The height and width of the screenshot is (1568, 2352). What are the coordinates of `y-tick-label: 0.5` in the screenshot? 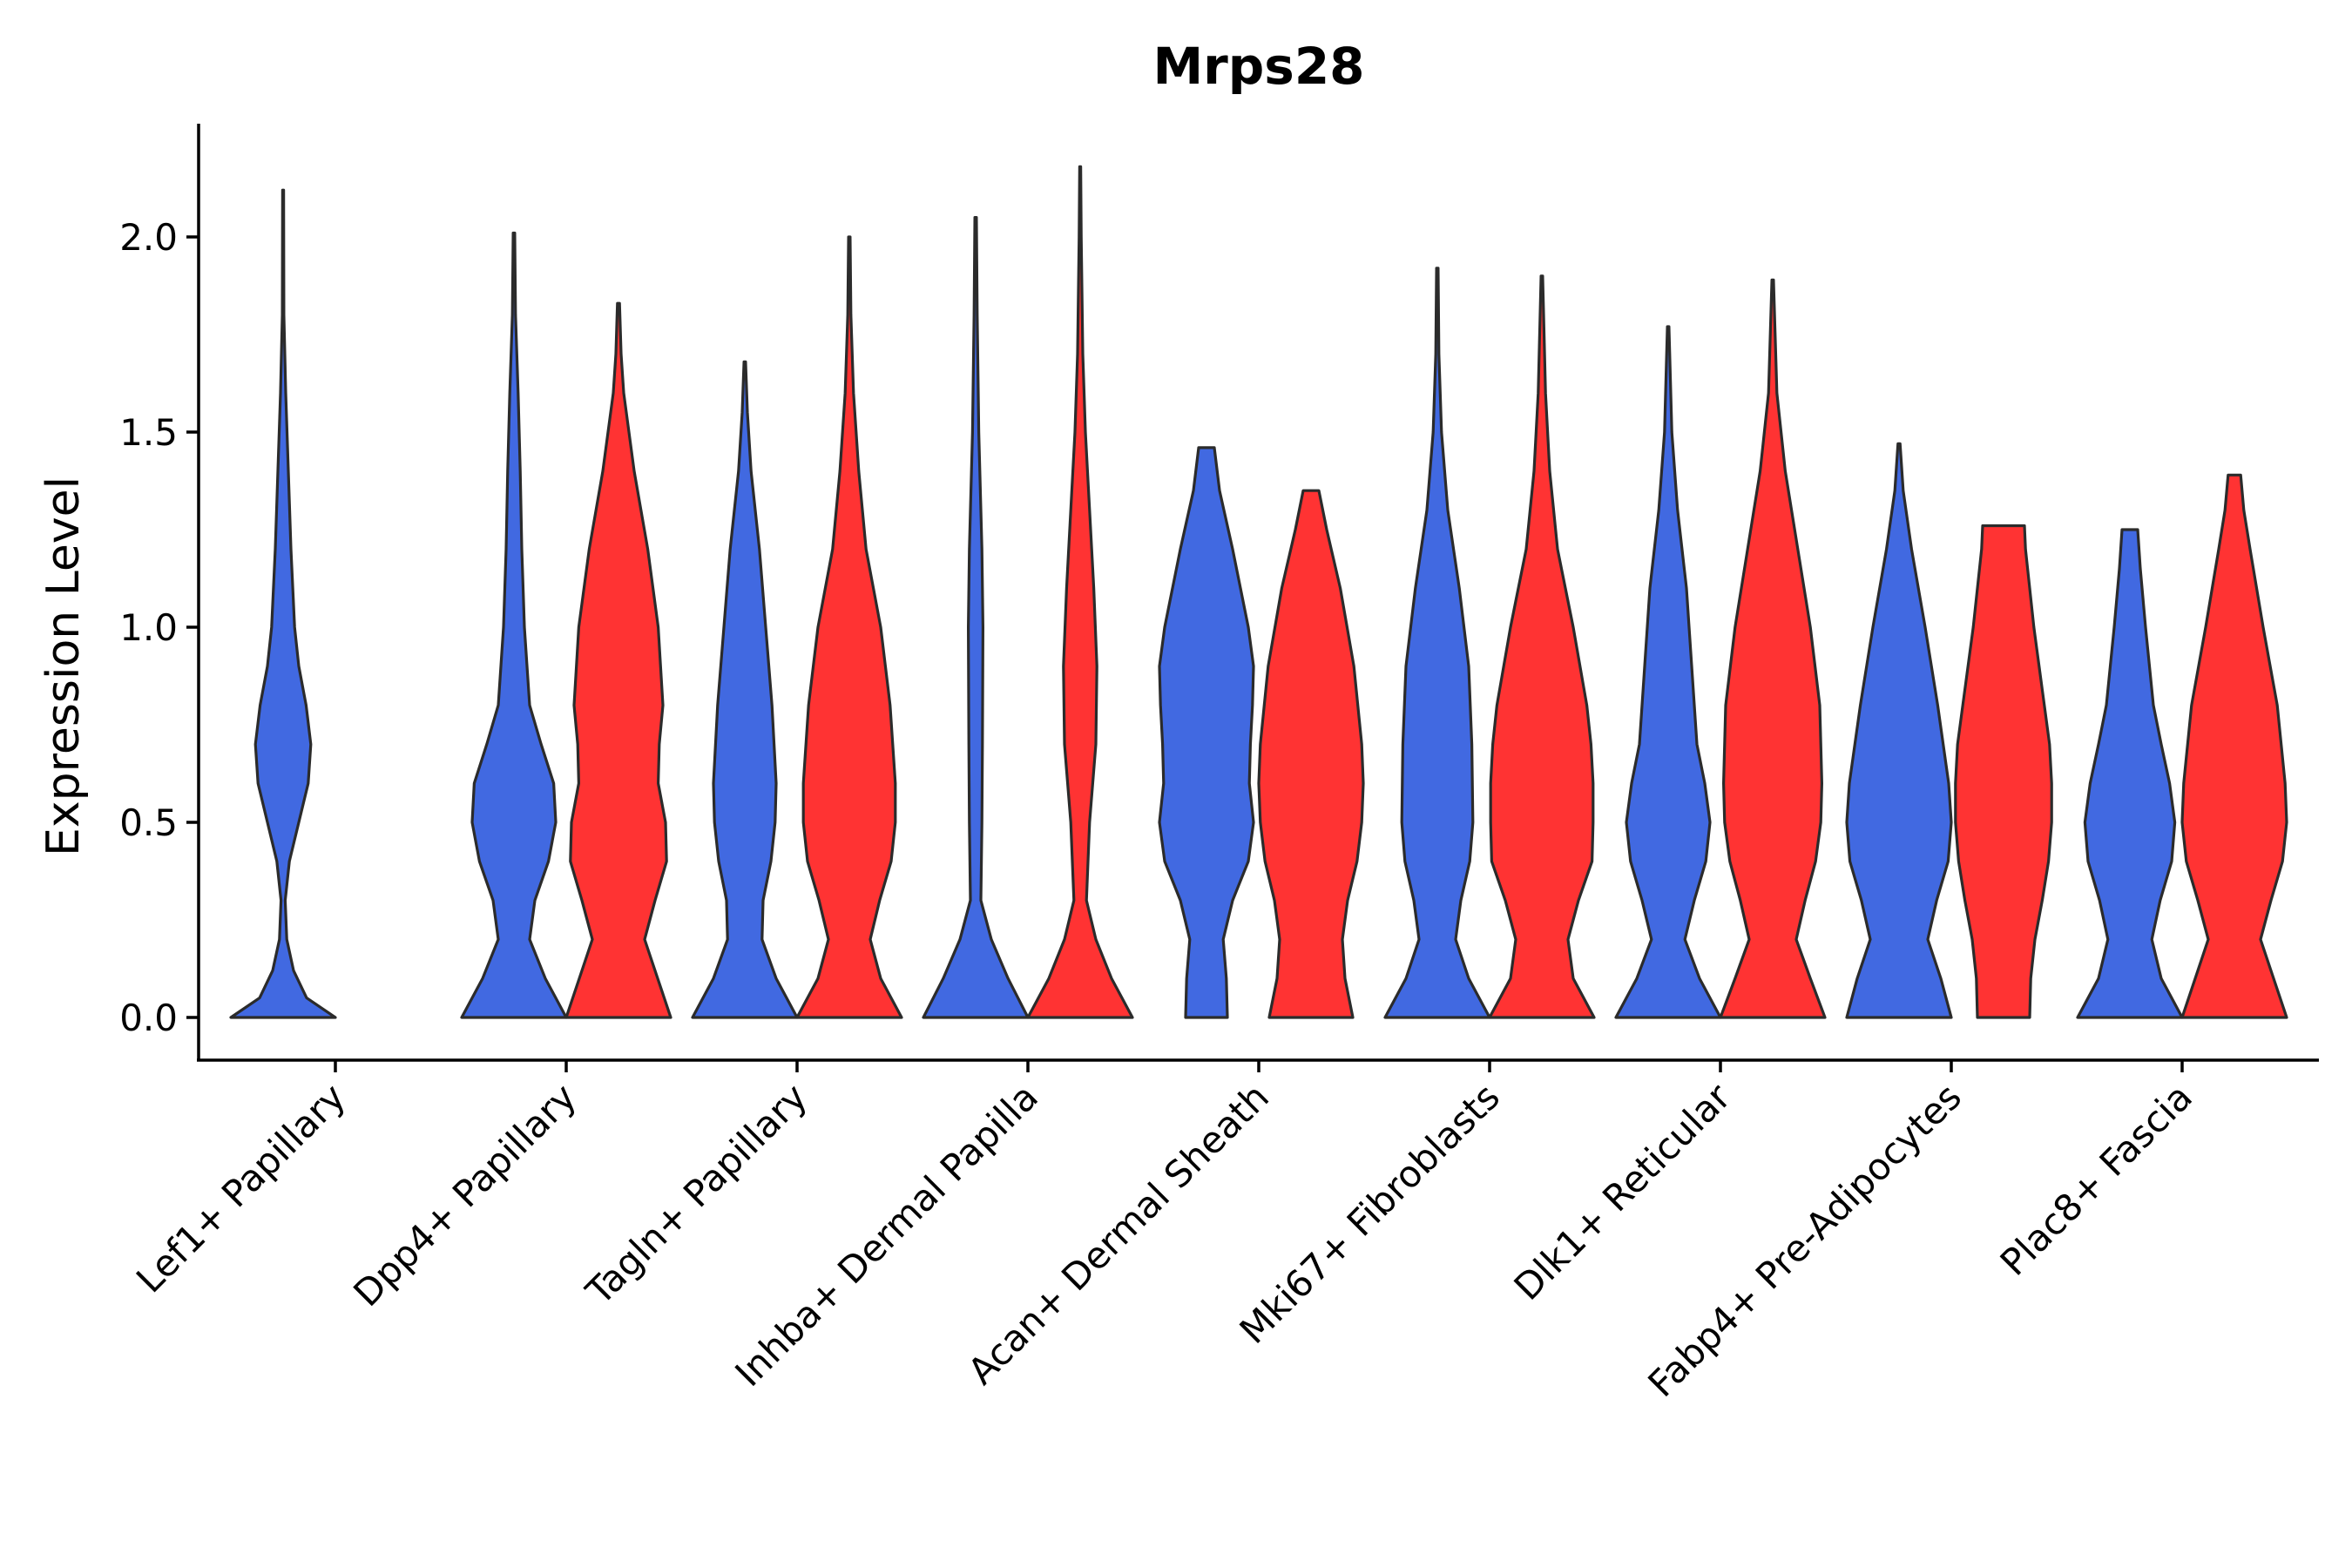 It's located at (148, 822).